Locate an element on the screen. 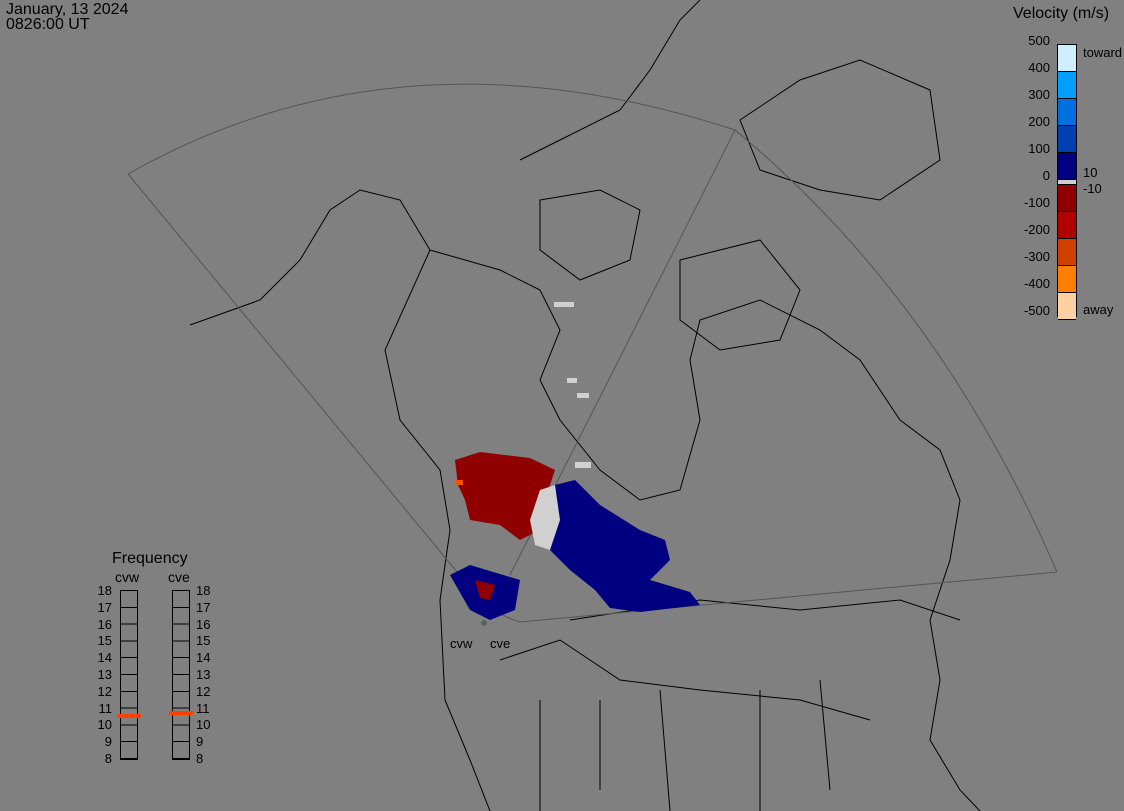  echo-region-away is located at coordinates (505, 496).